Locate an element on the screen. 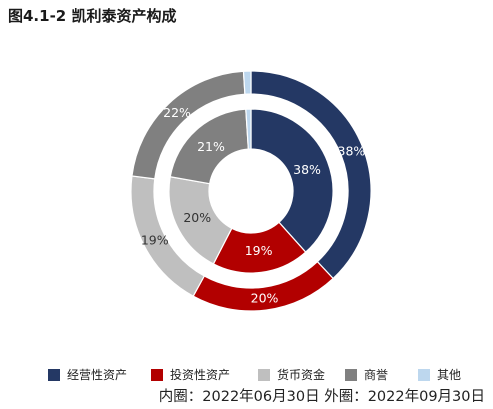 Image resolution: width=493 pixels, height=409 pixels. legend-label: 经营性资产 is located at coordinates (97, 375).